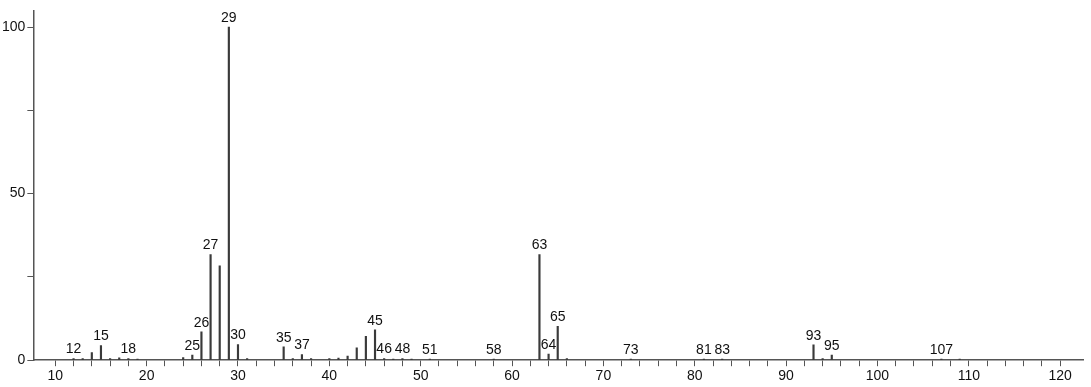  Describe the element at coordinates (210, 244) in the screenshot. I see `annotation: 27` at that location.